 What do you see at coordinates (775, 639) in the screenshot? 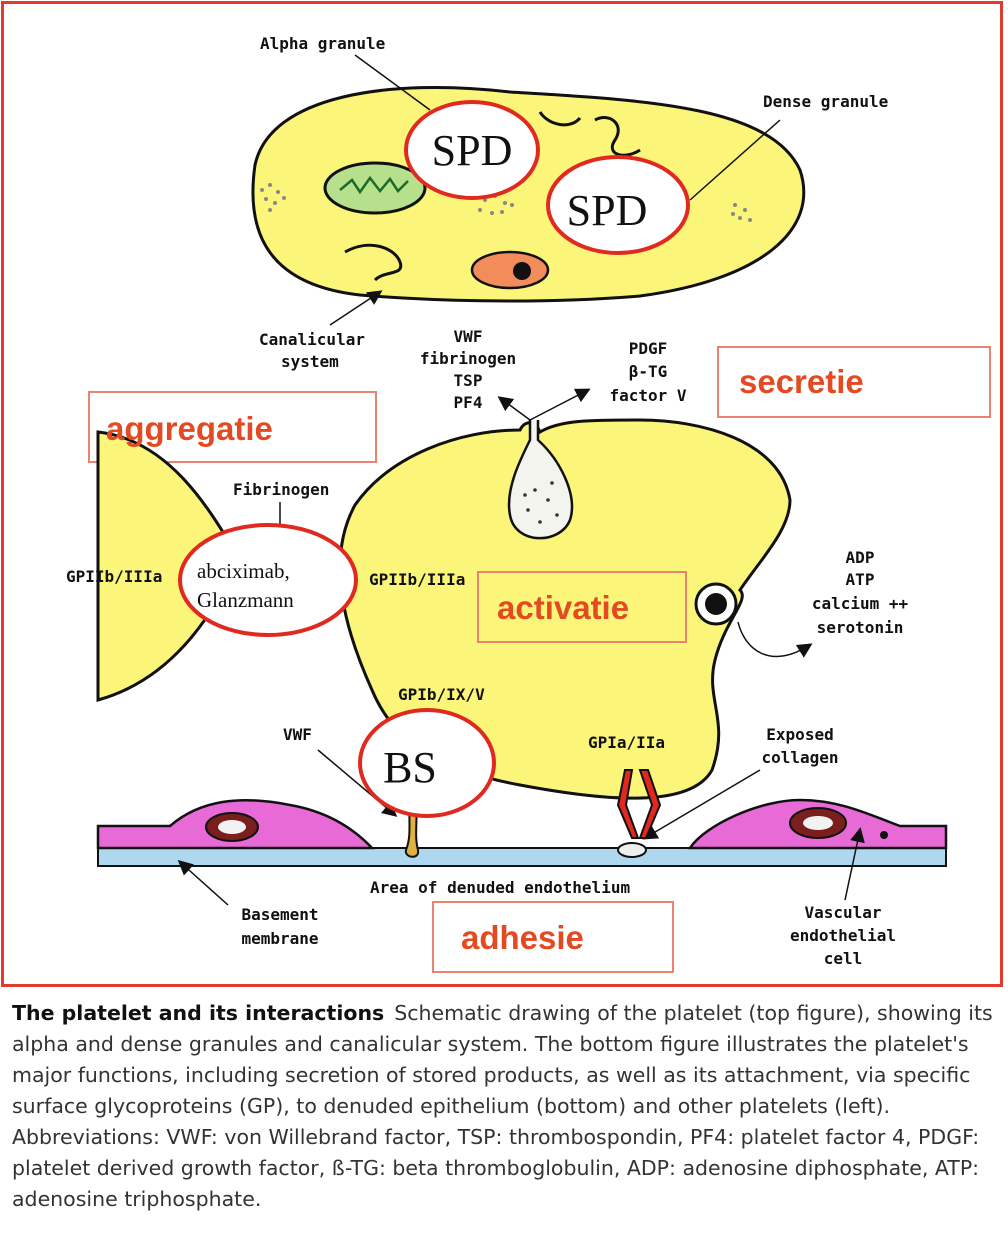
I see `dense-release-arrow` at bounding box center [775, 639].